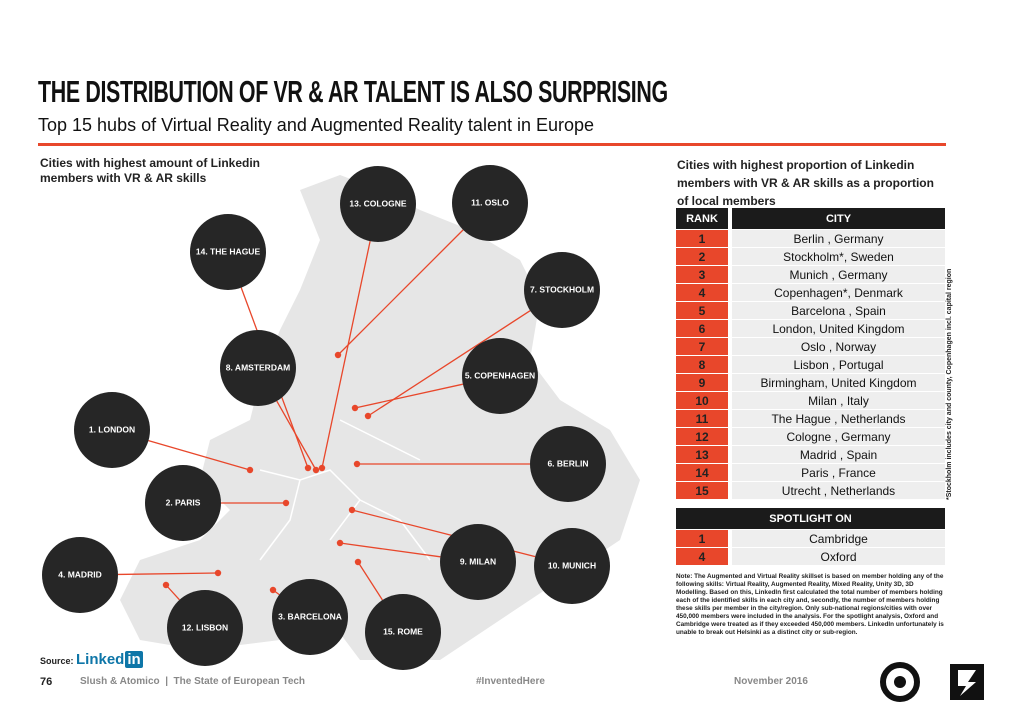 The height and width of the screenshot is (724, 1024). What do you see at coordinates (836, 274) in the screenshot?
I see `city-cell: Munich , Germany` at bounding box center [836, 274].